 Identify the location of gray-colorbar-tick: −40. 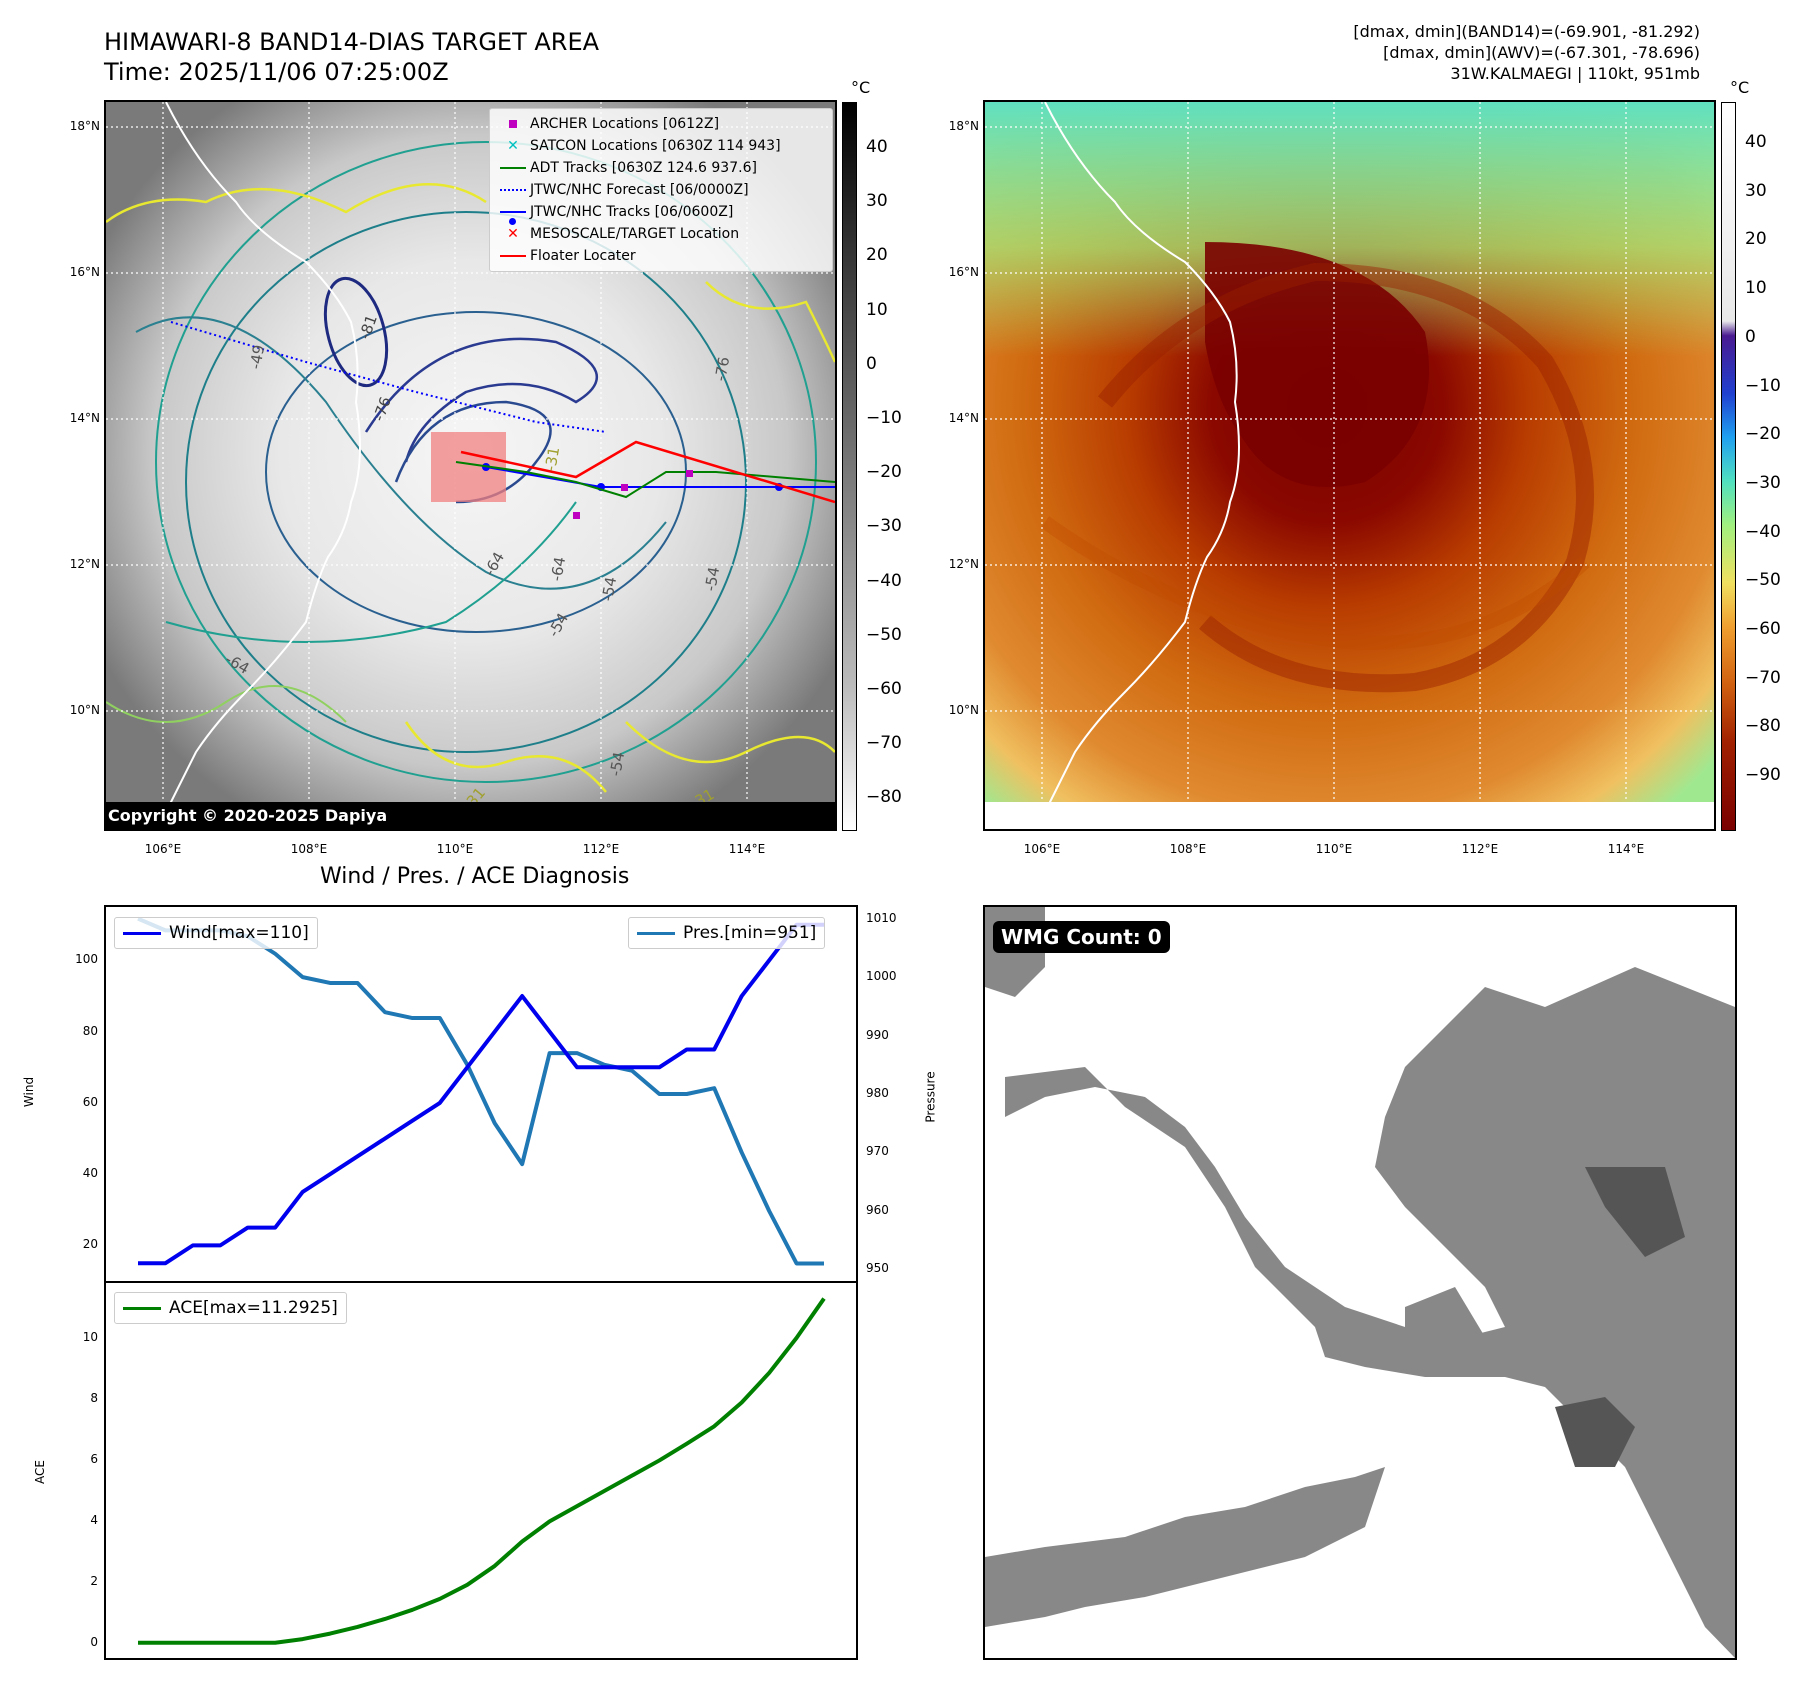
(884, 580).